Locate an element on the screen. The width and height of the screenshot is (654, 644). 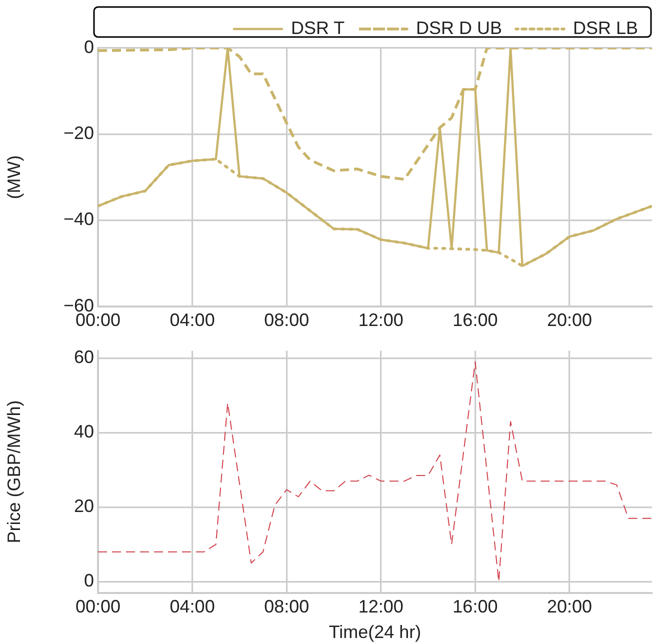
y-tick-label: −20 is located at coordinates (78, 133).